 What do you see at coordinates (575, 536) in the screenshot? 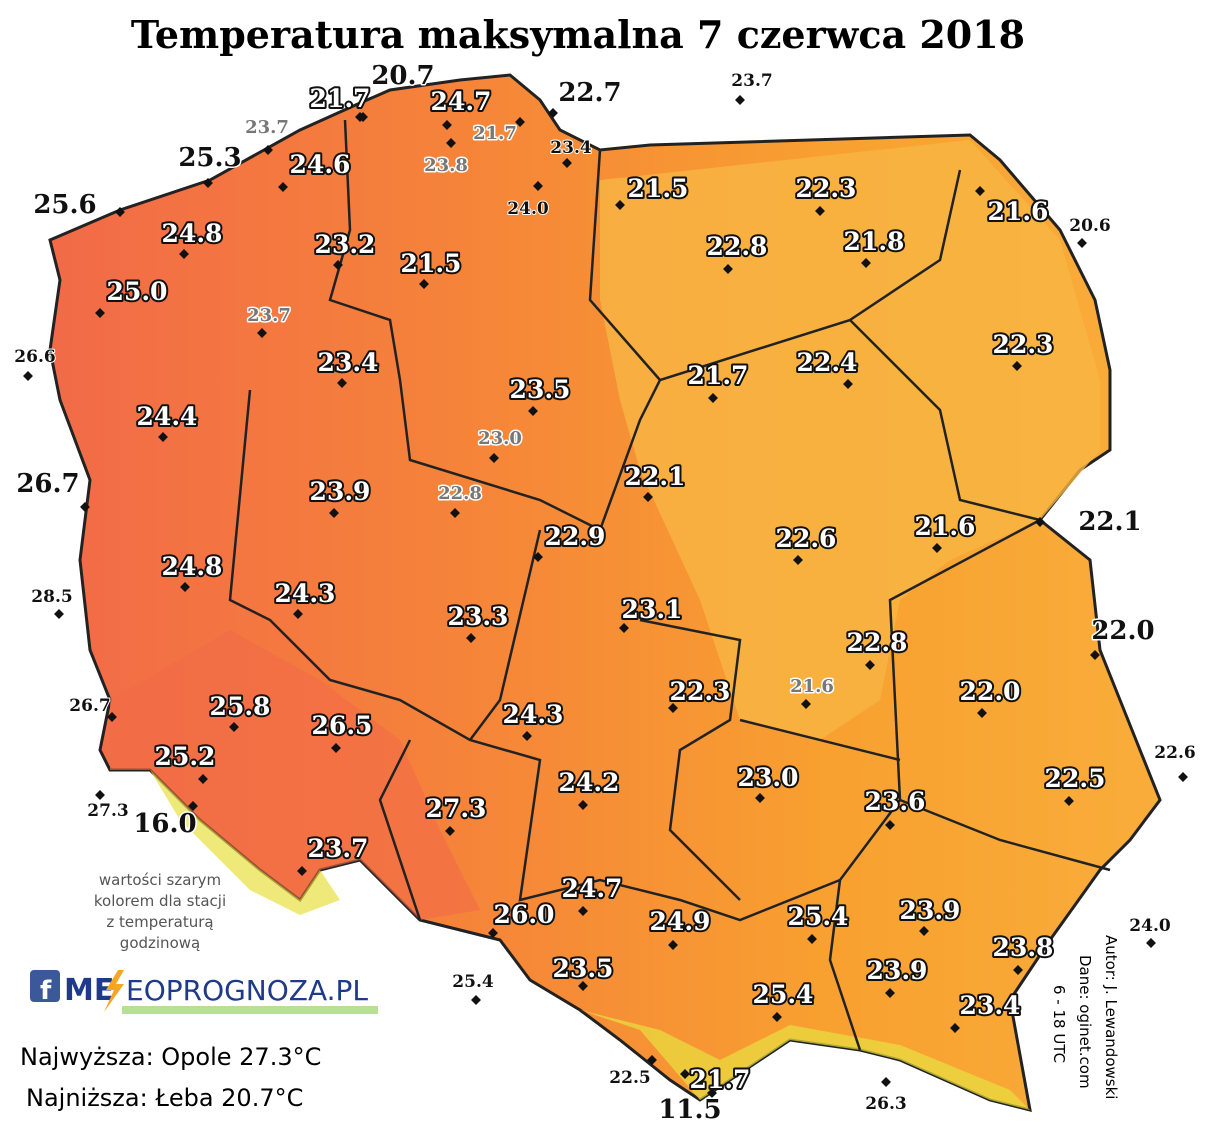
I see `station-label: 22.9` at bounding box center [575, 536].